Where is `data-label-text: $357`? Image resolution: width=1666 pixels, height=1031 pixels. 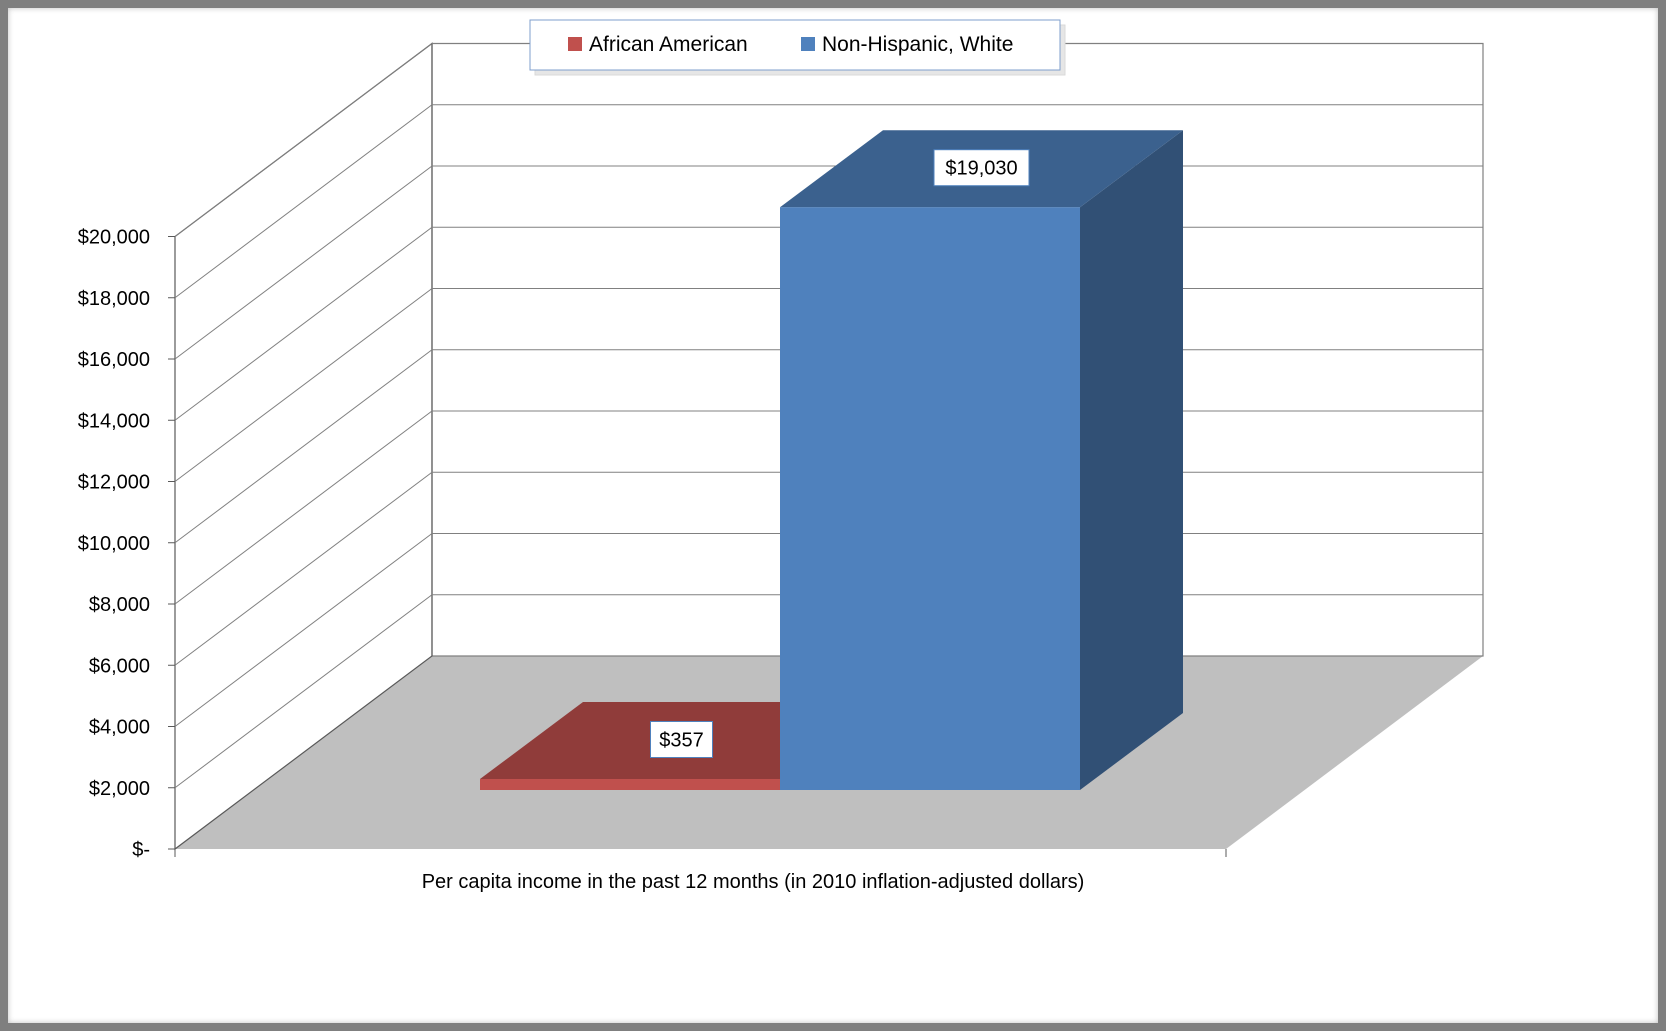
data-label-text: $357 is located at coordinates (681, 741).